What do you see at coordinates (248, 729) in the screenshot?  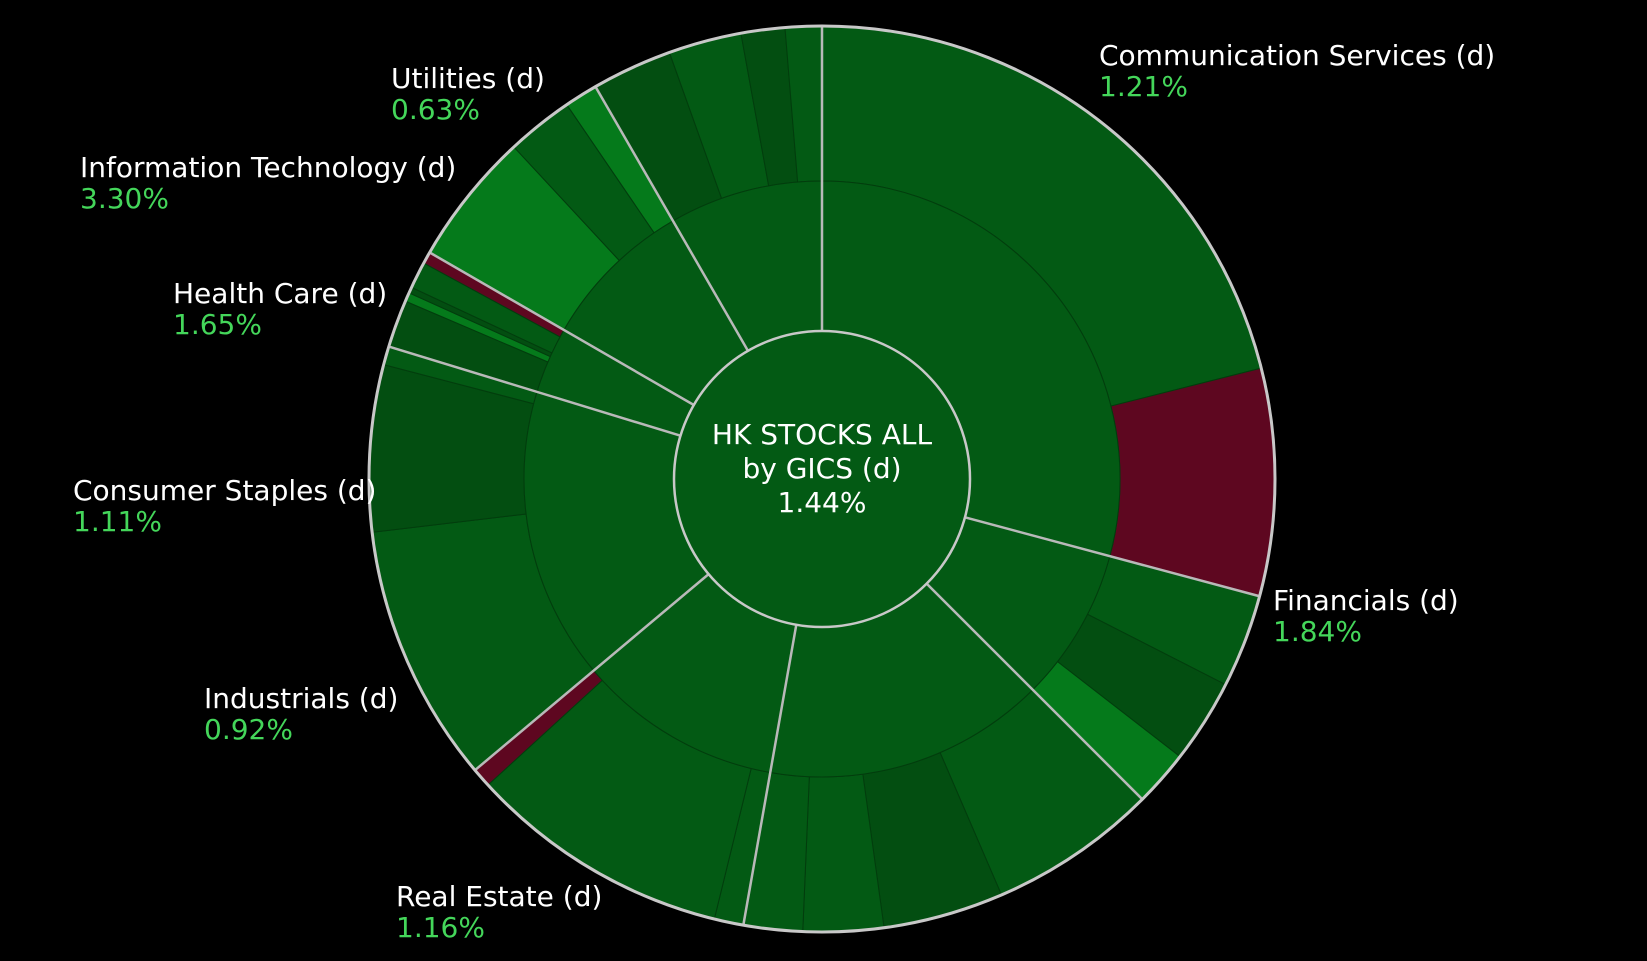 I see `sector-change: 0.92%` at bounding box center [248, 729].